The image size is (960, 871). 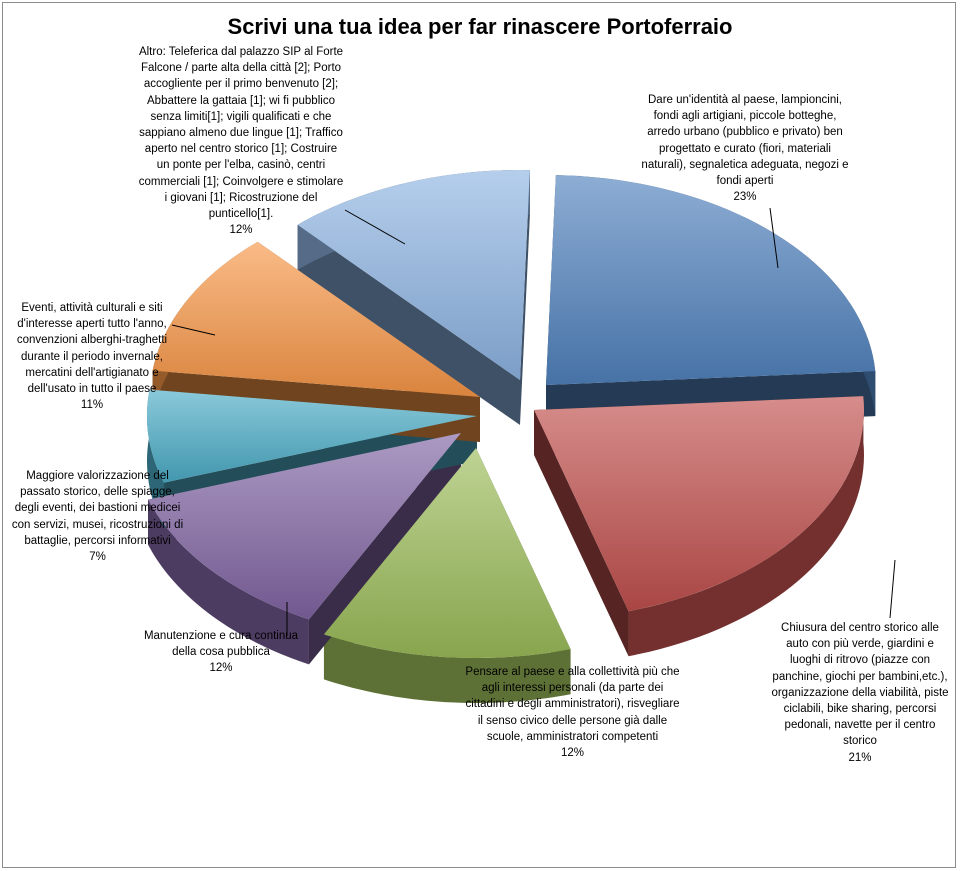 What do you see at coordinates (745, 197) in the screenshot?
I see `slice-percent: 23%` at bounding box center [745, 197].